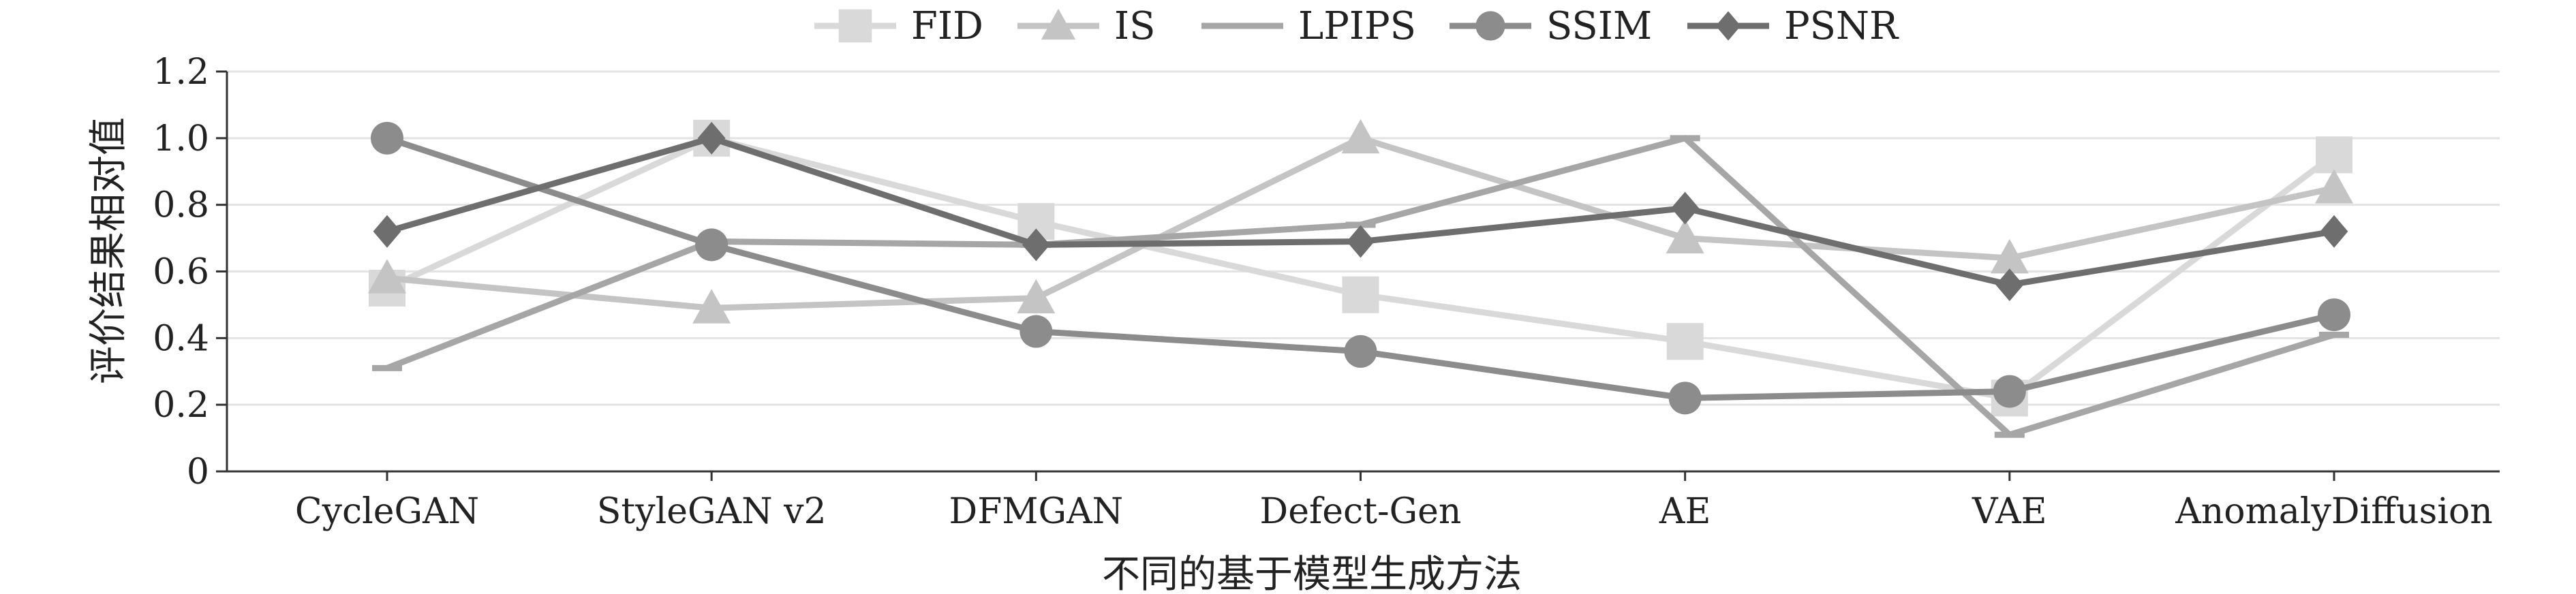 Image resolution: width=2576 pixels, height=594 pixels. Describe the element at coordinates (109, 250) in the screenshot. I see `y-axis-title: 评价结果相对值` at that location.